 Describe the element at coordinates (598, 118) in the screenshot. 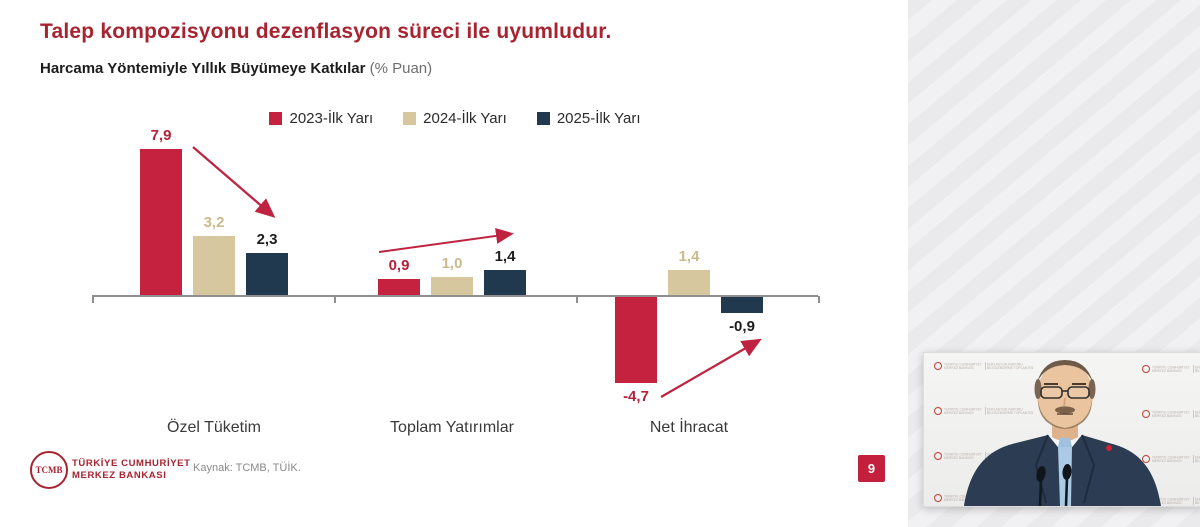

I see `legend-label: 2025-İlk Yarı` at that location.